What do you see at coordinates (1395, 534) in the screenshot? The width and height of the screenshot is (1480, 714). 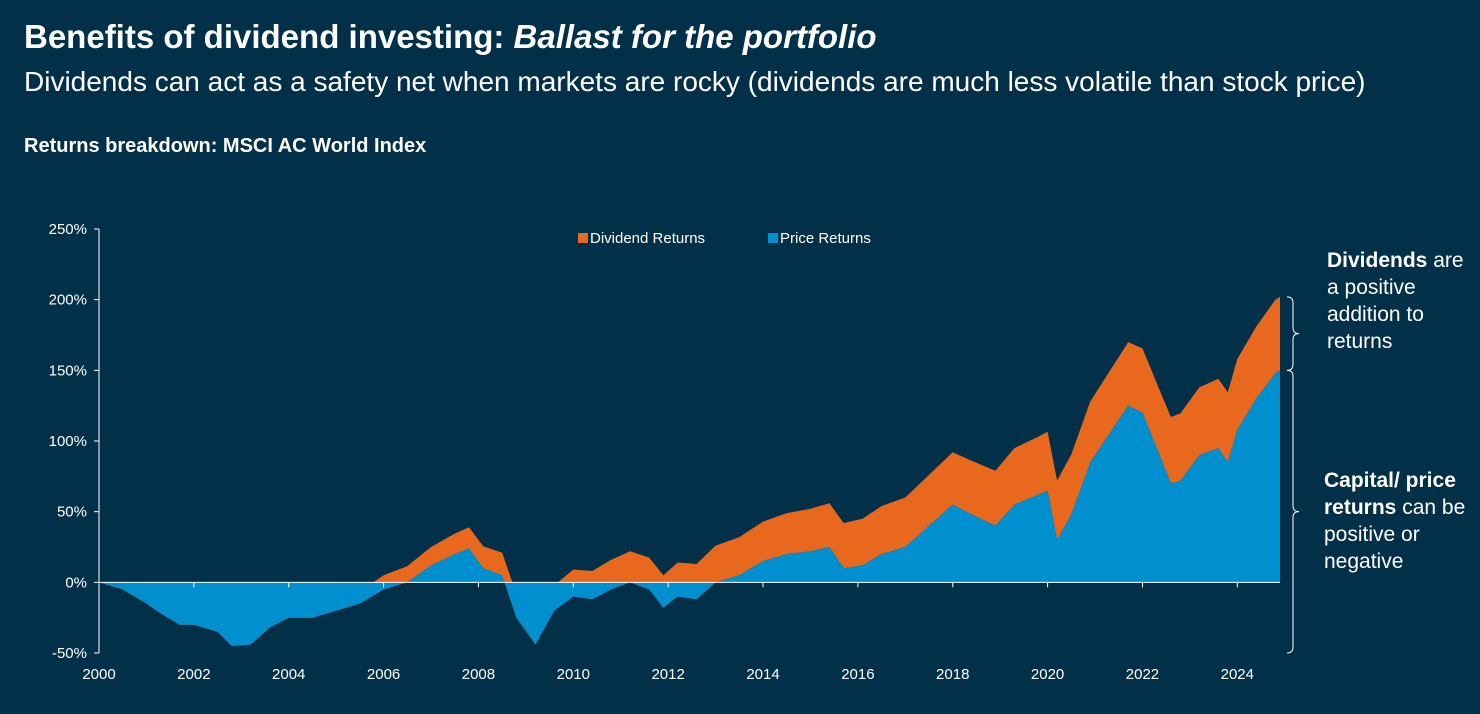 I see `capital-annotation-text: can be positive or negative` at bounding box center [1395, 534].